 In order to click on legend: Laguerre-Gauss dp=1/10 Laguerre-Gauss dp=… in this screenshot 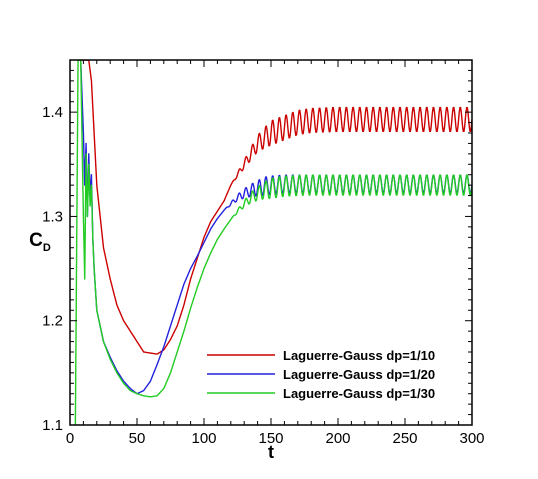, I will do `click(321, 374)`.